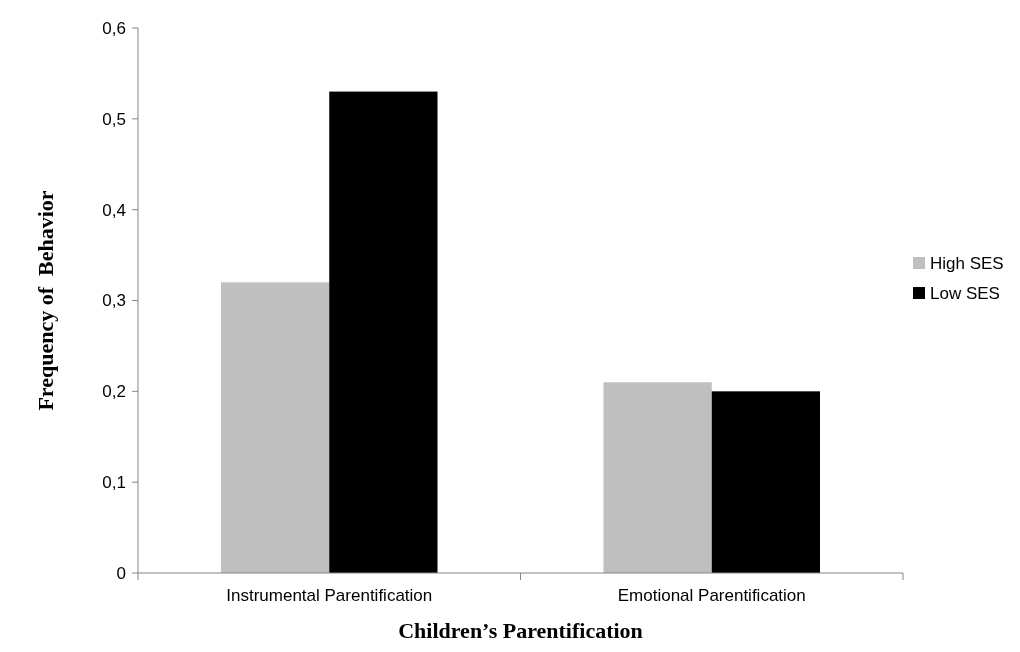 The image size is (1020, 652). What do you see at coordinates (121, 573) in the screenshot?
I see `y-tick-label: 0` at bounding box center [121, 573].